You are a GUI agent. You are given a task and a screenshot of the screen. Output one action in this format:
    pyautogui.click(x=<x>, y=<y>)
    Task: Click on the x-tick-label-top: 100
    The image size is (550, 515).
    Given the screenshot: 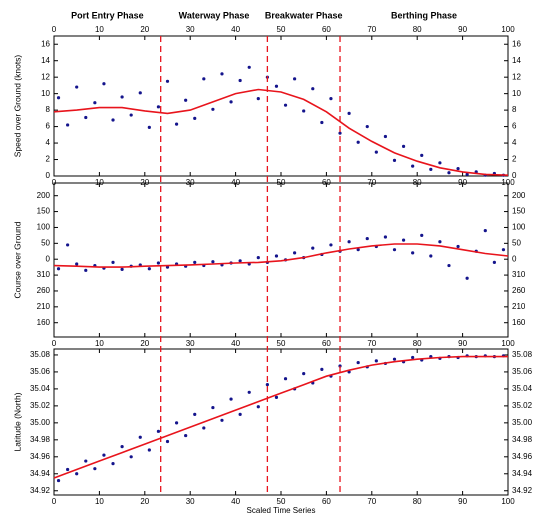 What is the action you would take?
    pyautogui.click(x=508, y=29)
    